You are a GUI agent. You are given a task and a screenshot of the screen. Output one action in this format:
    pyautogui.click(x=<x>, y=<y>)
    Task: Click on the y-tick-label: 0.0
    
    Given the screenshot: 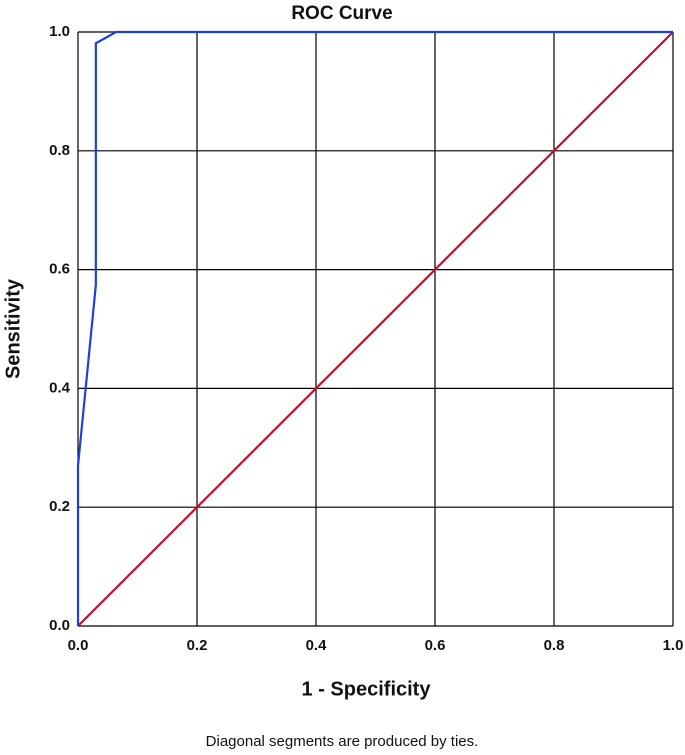 What is the action you would take?
    pyautogui.click(x=59, y=625)
    